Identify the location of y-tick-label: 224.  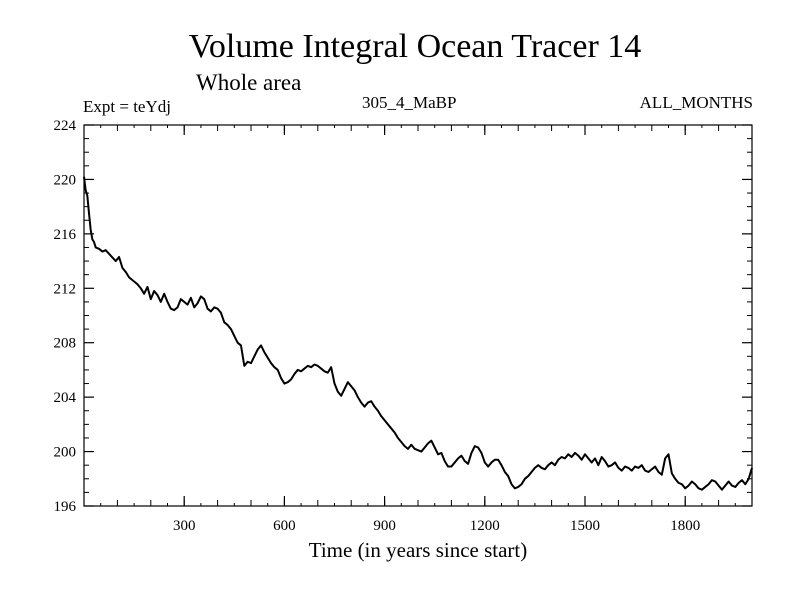
(65, 126).